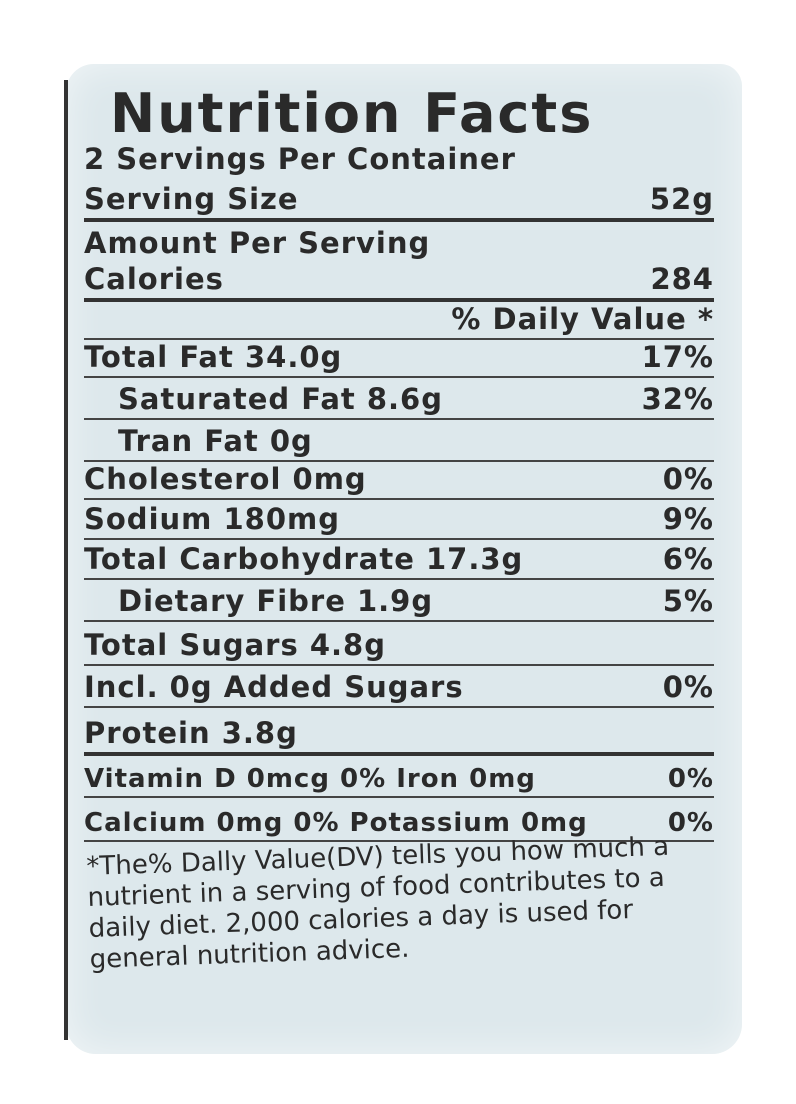  I want to click on nutrient-row: Sodium 180mg 9%, so click(399, 521).